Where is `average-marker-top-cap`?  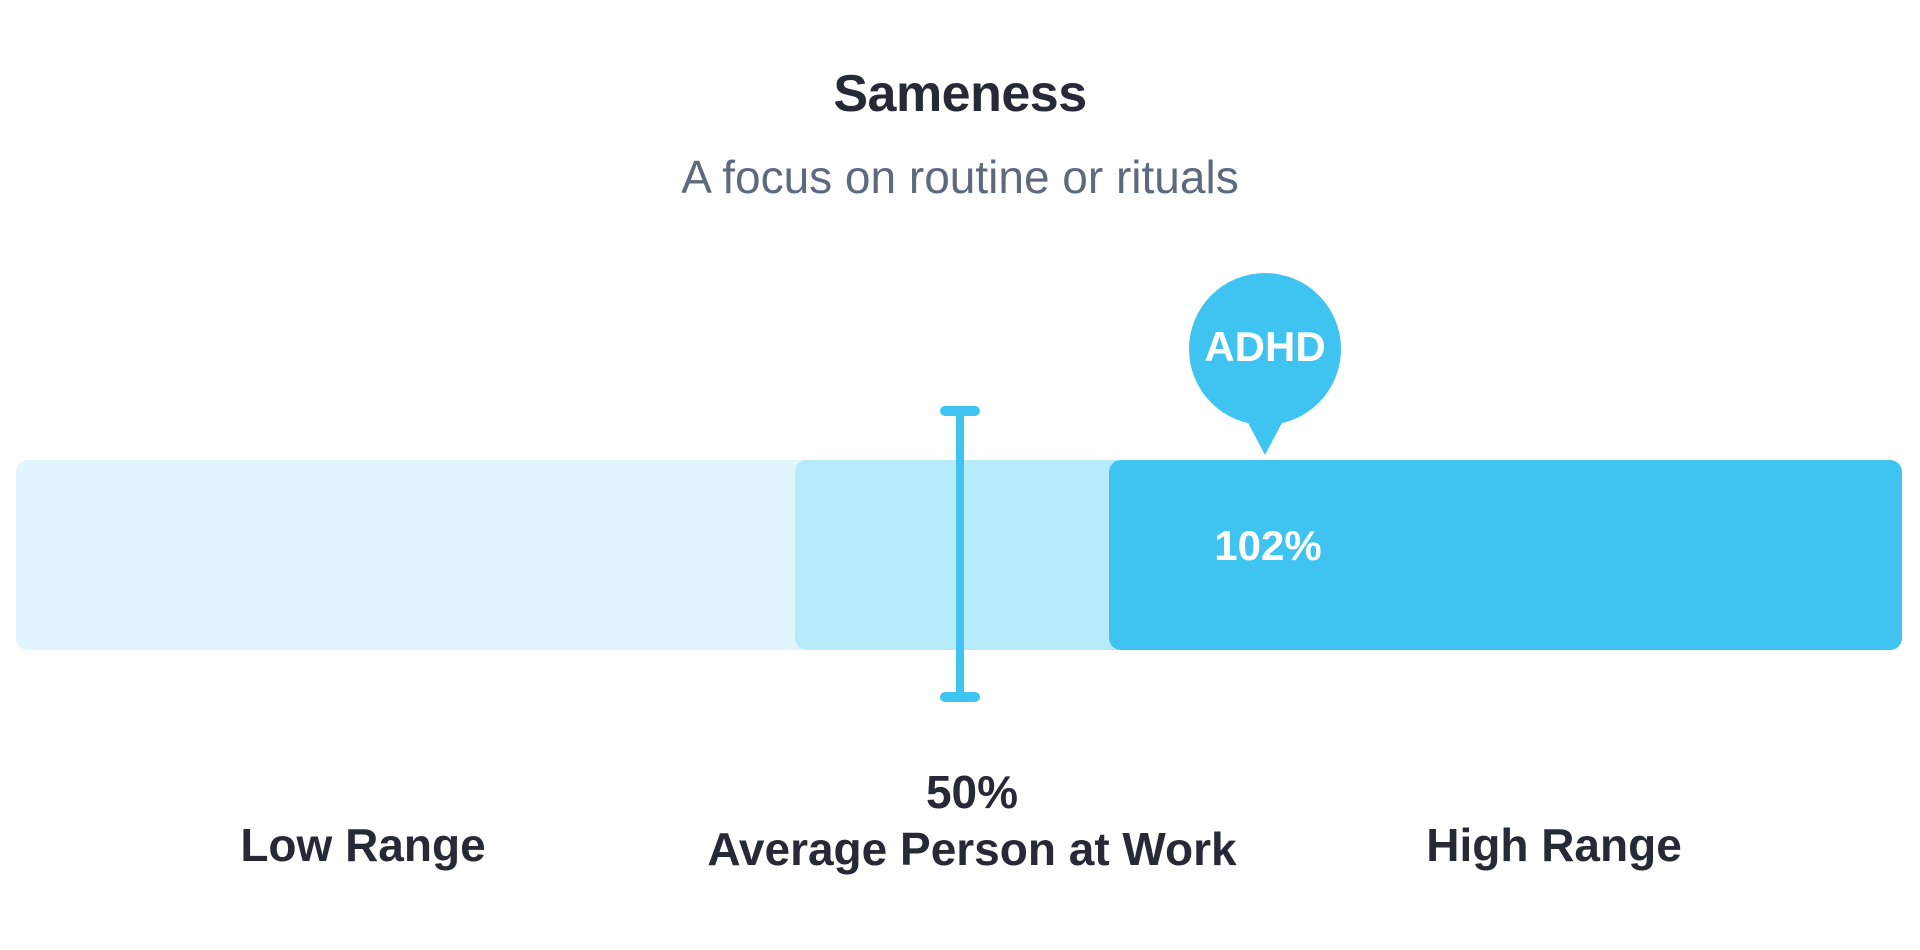
average-marker-top-cap is located at coordinates (960, 411).